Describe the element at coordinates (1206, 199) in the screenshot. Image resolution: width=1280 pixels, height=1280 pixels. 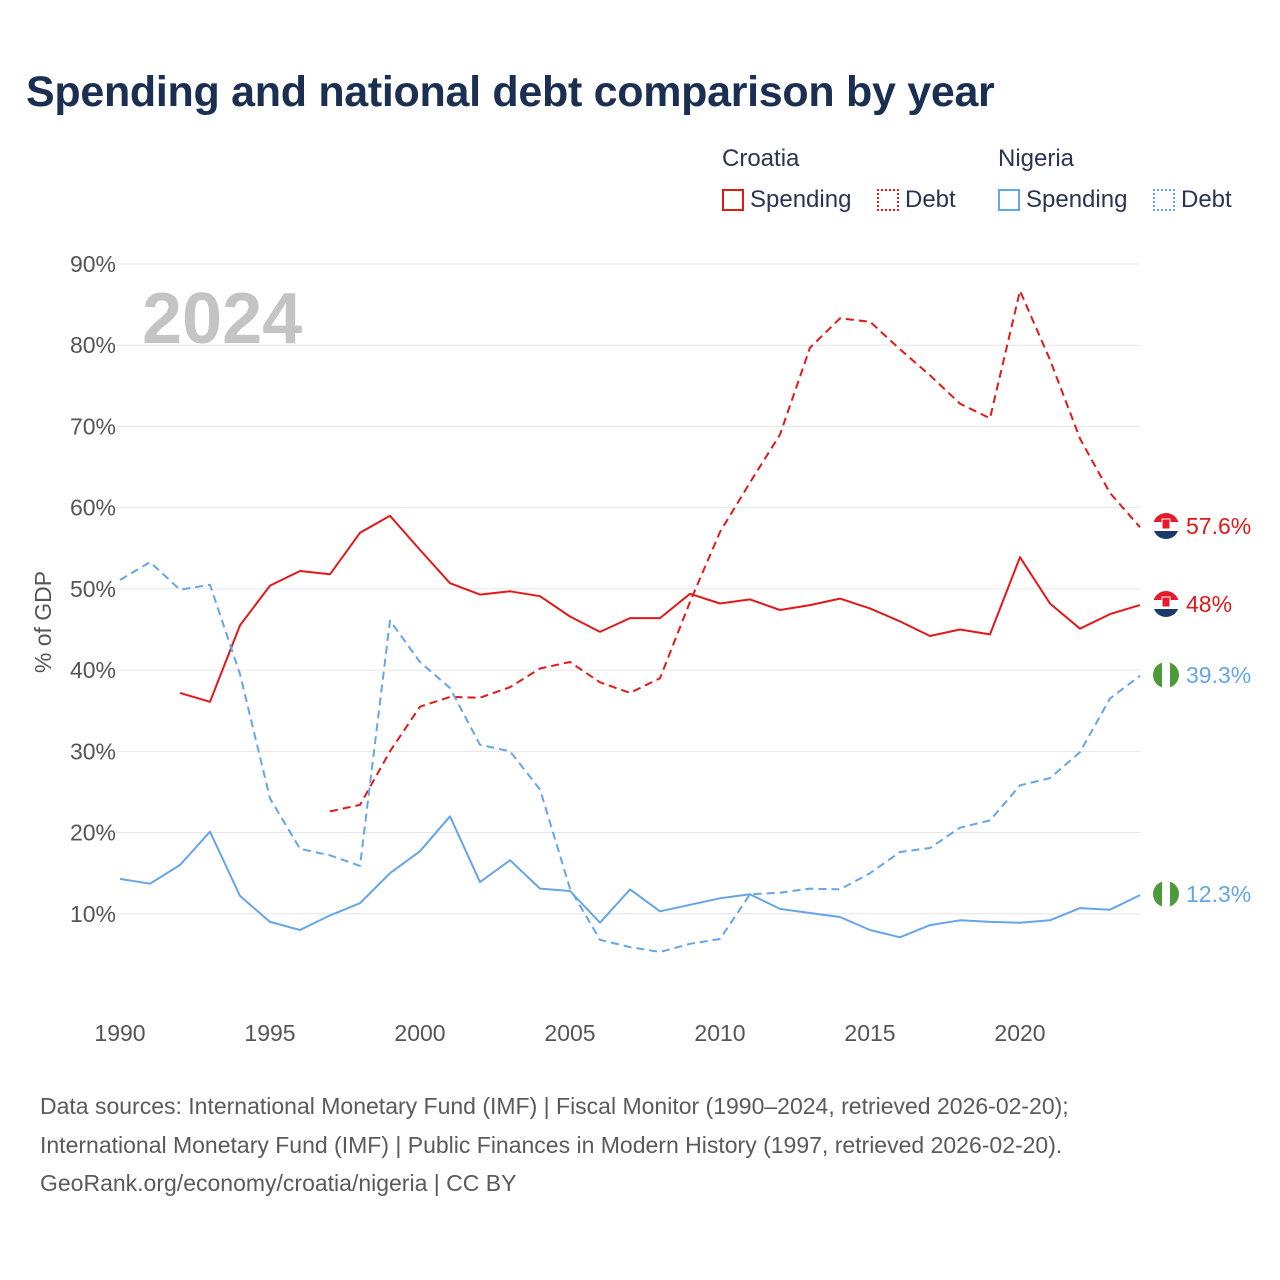
I see `legend-label-nigeria-debt: Debt` at that location.